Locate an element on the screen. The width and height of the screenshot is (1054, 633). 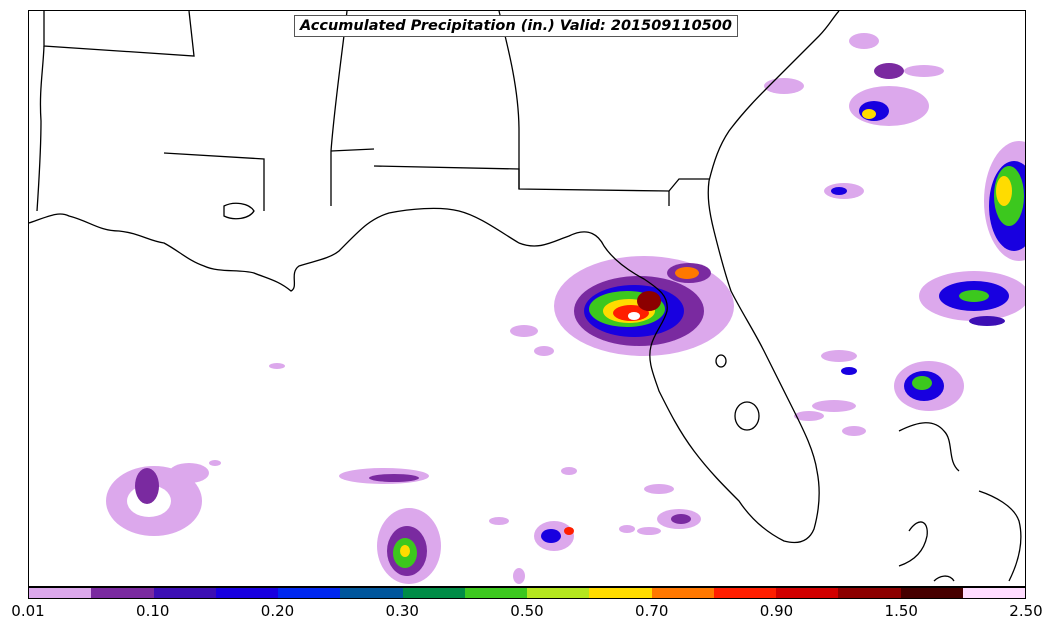
colorbar-tick-label: 0.10 is located at coordinates (153, 611).